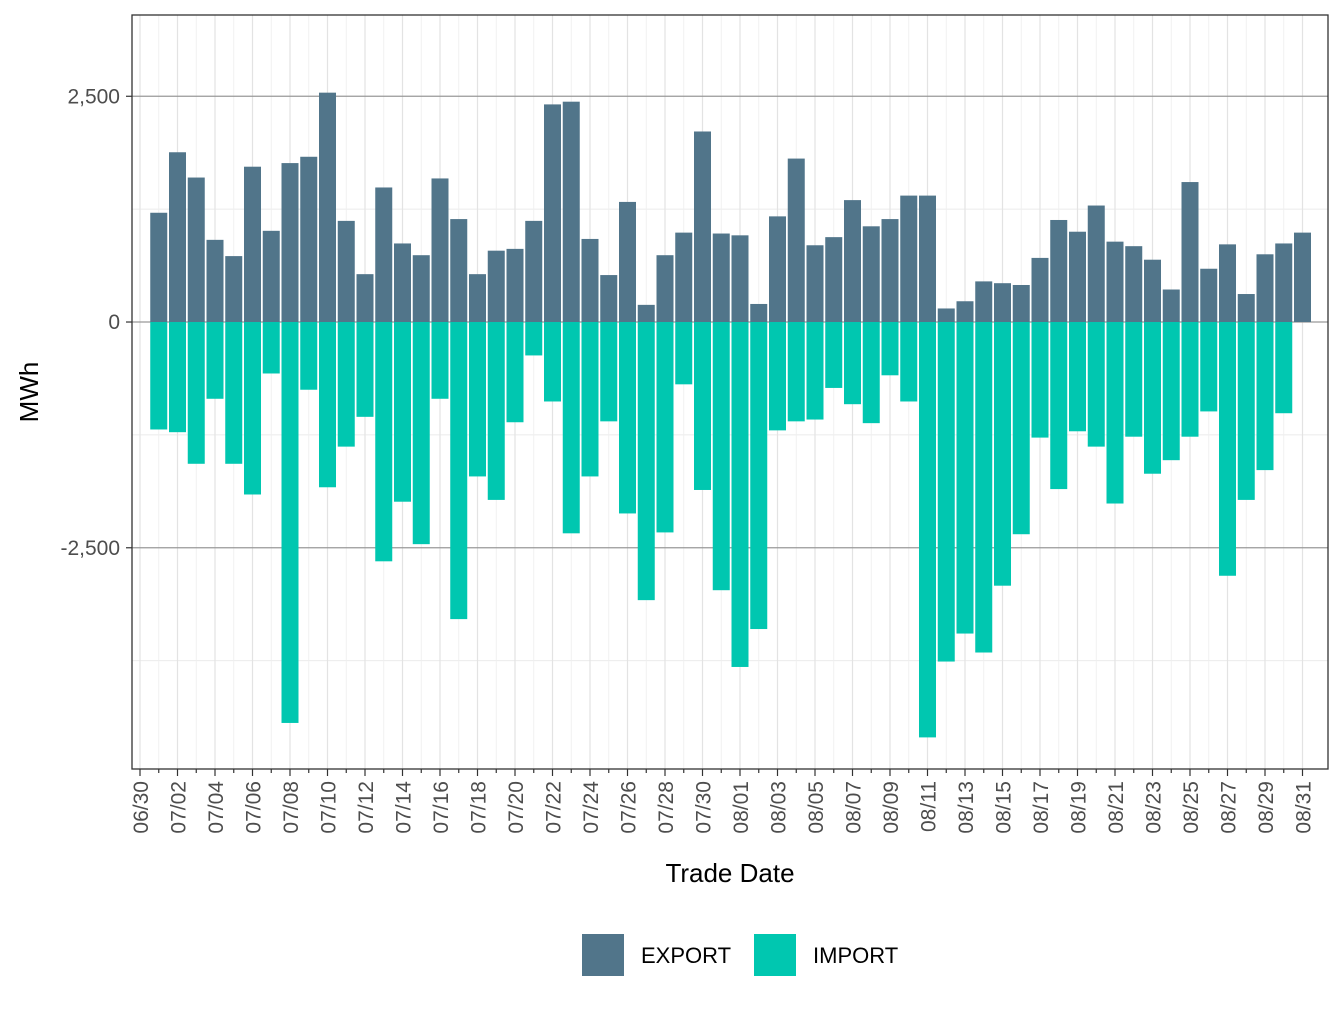 The height and width of the screenshot is (1013, 1344). Describe the element at coordinates (666, 807) in the screenshot. I see `x-tick-label: 07/28` at that location.